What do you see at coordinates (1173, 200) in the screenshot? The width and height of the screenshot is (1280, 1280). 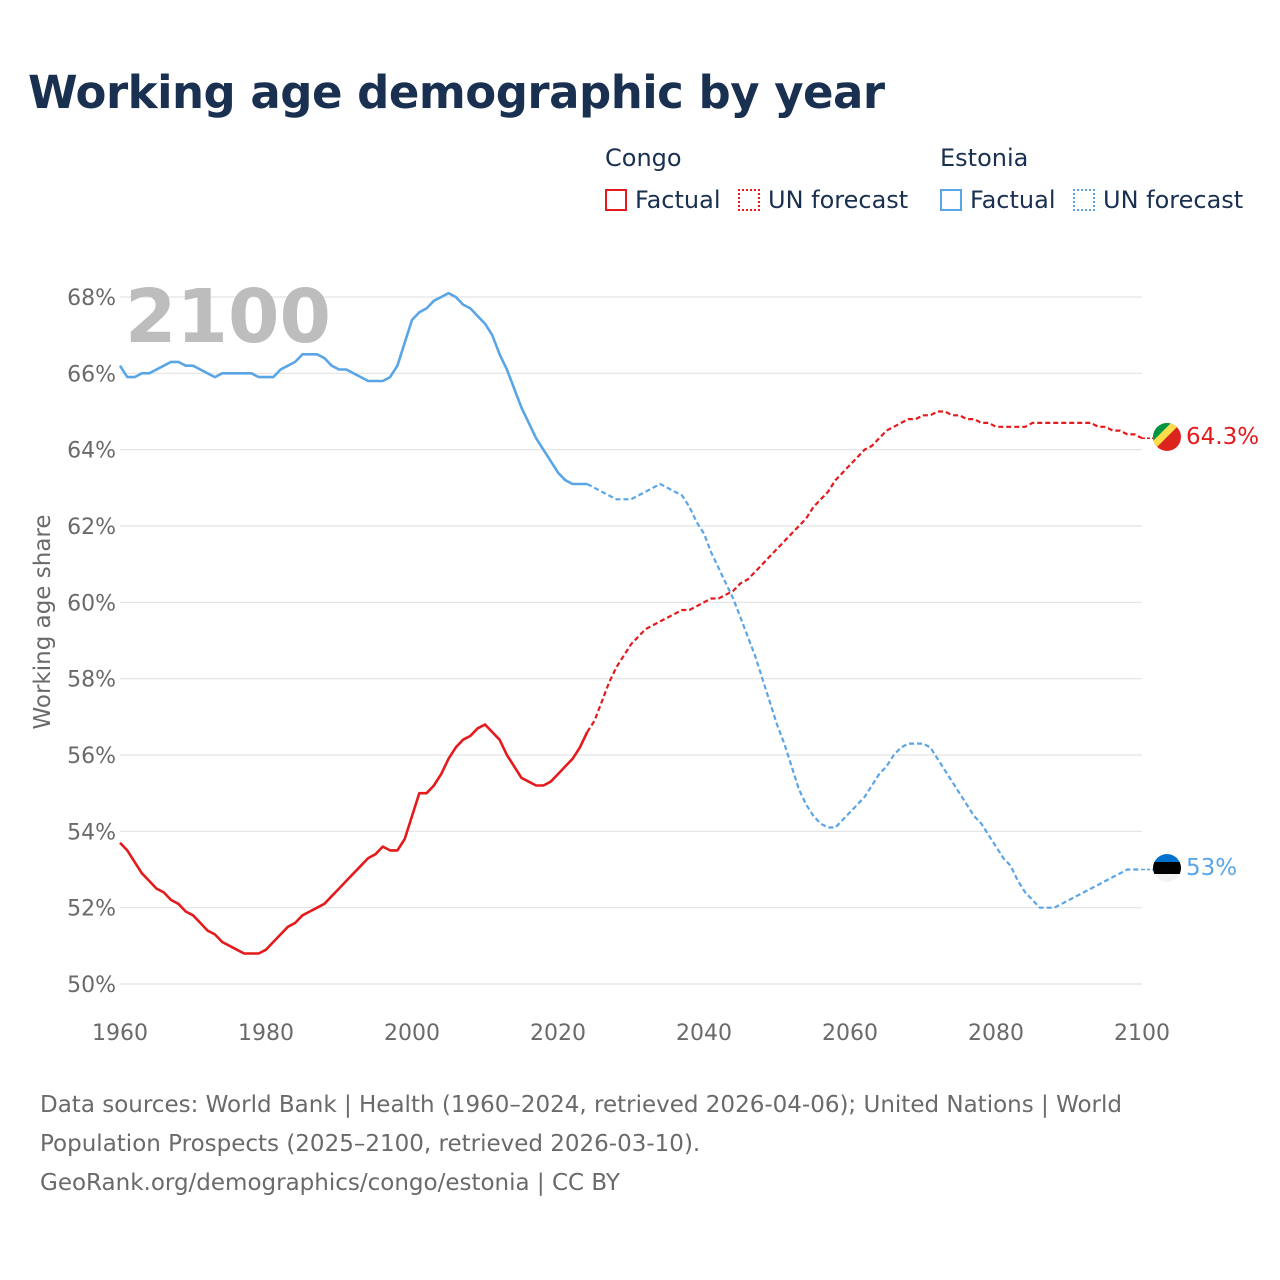 I see `legend-estonia-forecast-label: UN forecast` at bounding box center [1173, 200].